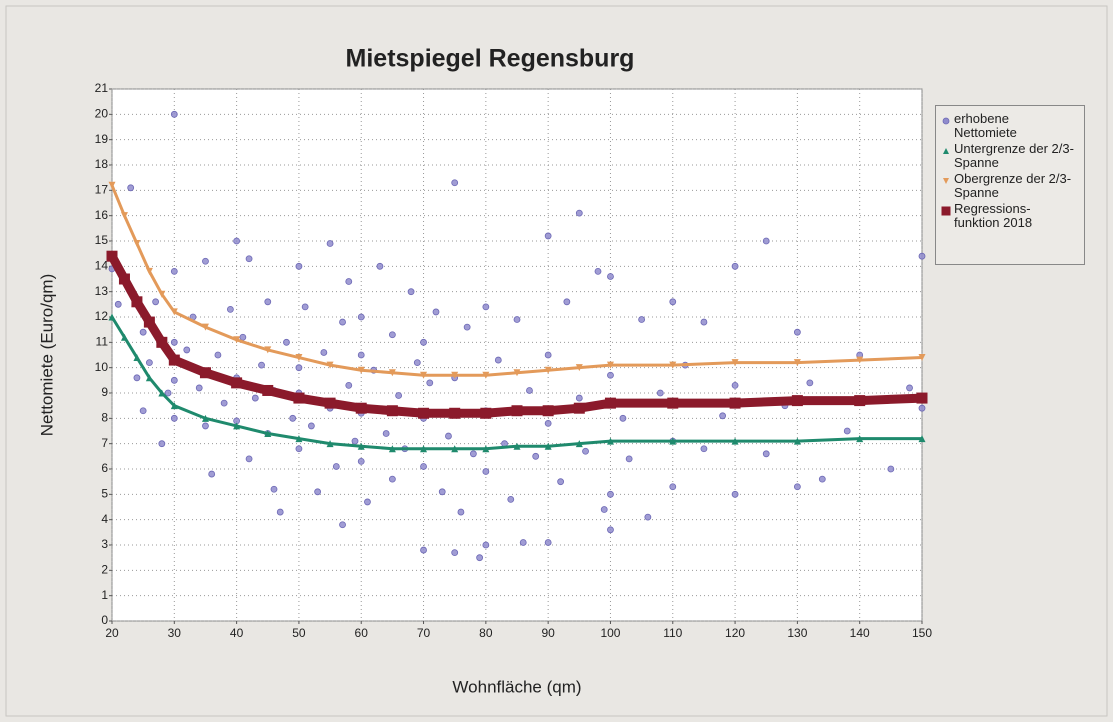 The width and height of the screenshot is (1113, 722). I want to click on x-tick-label: 90, so click(548, 633).